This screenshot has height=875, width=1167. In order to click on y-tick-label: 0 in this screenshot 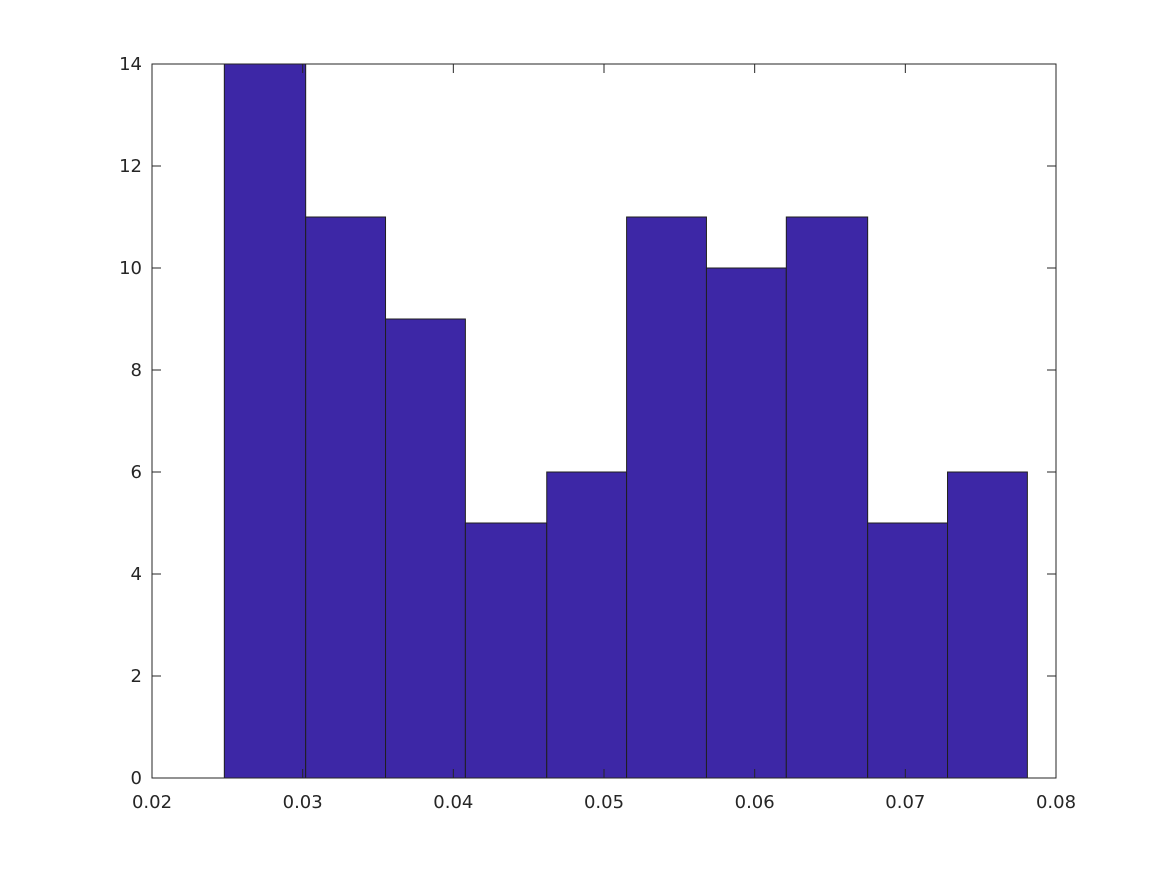, I will do `click(136, 778)`.